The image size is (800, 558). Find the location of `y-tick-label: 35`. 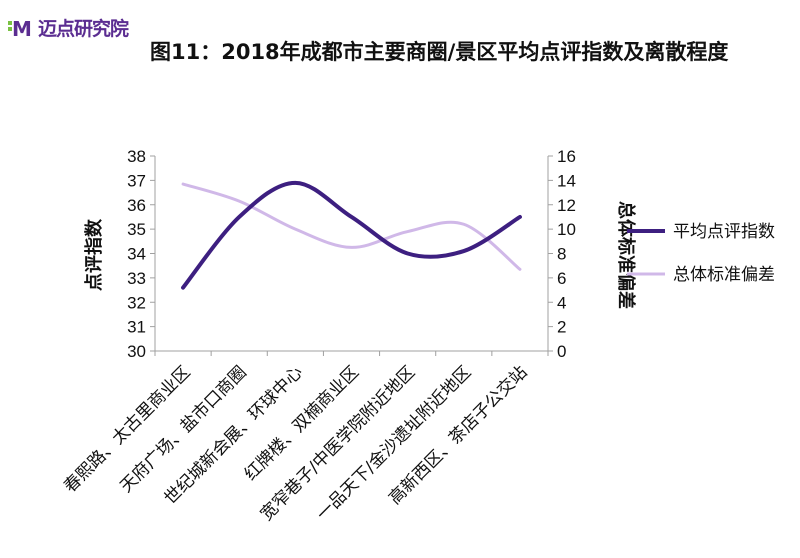

y-tick-label: 35 is located at coordinates (136, 229).